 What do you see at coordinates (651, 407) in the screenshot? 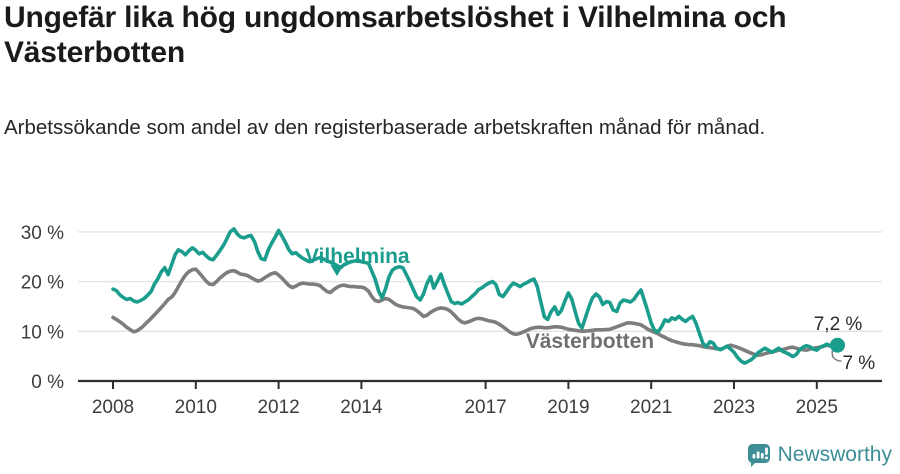
I see `x-tick-label: 2021` at bounding box center [651, 407].